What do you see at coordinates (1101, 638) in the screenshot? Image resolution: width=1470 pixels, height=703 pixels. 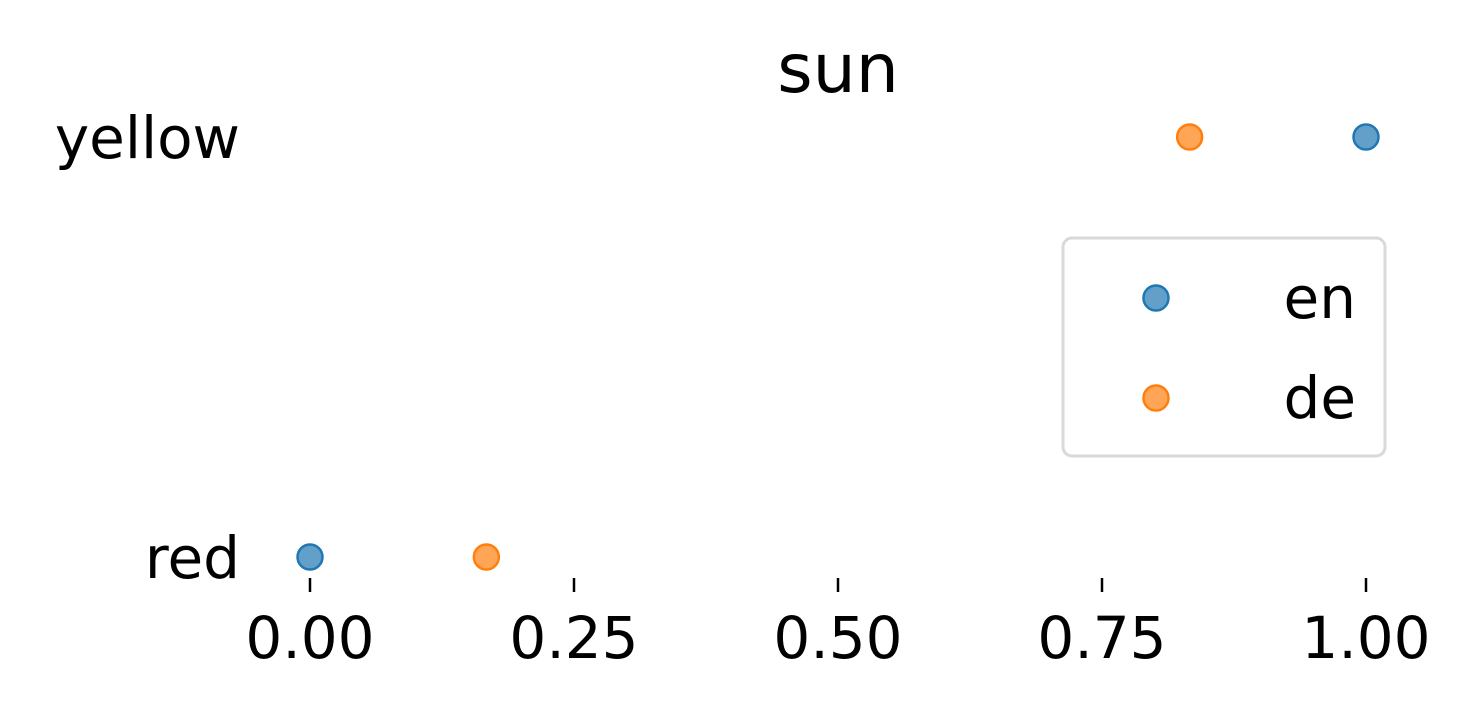 I see `x-tick-label: 0.75` at bounding box center [1101, 638].